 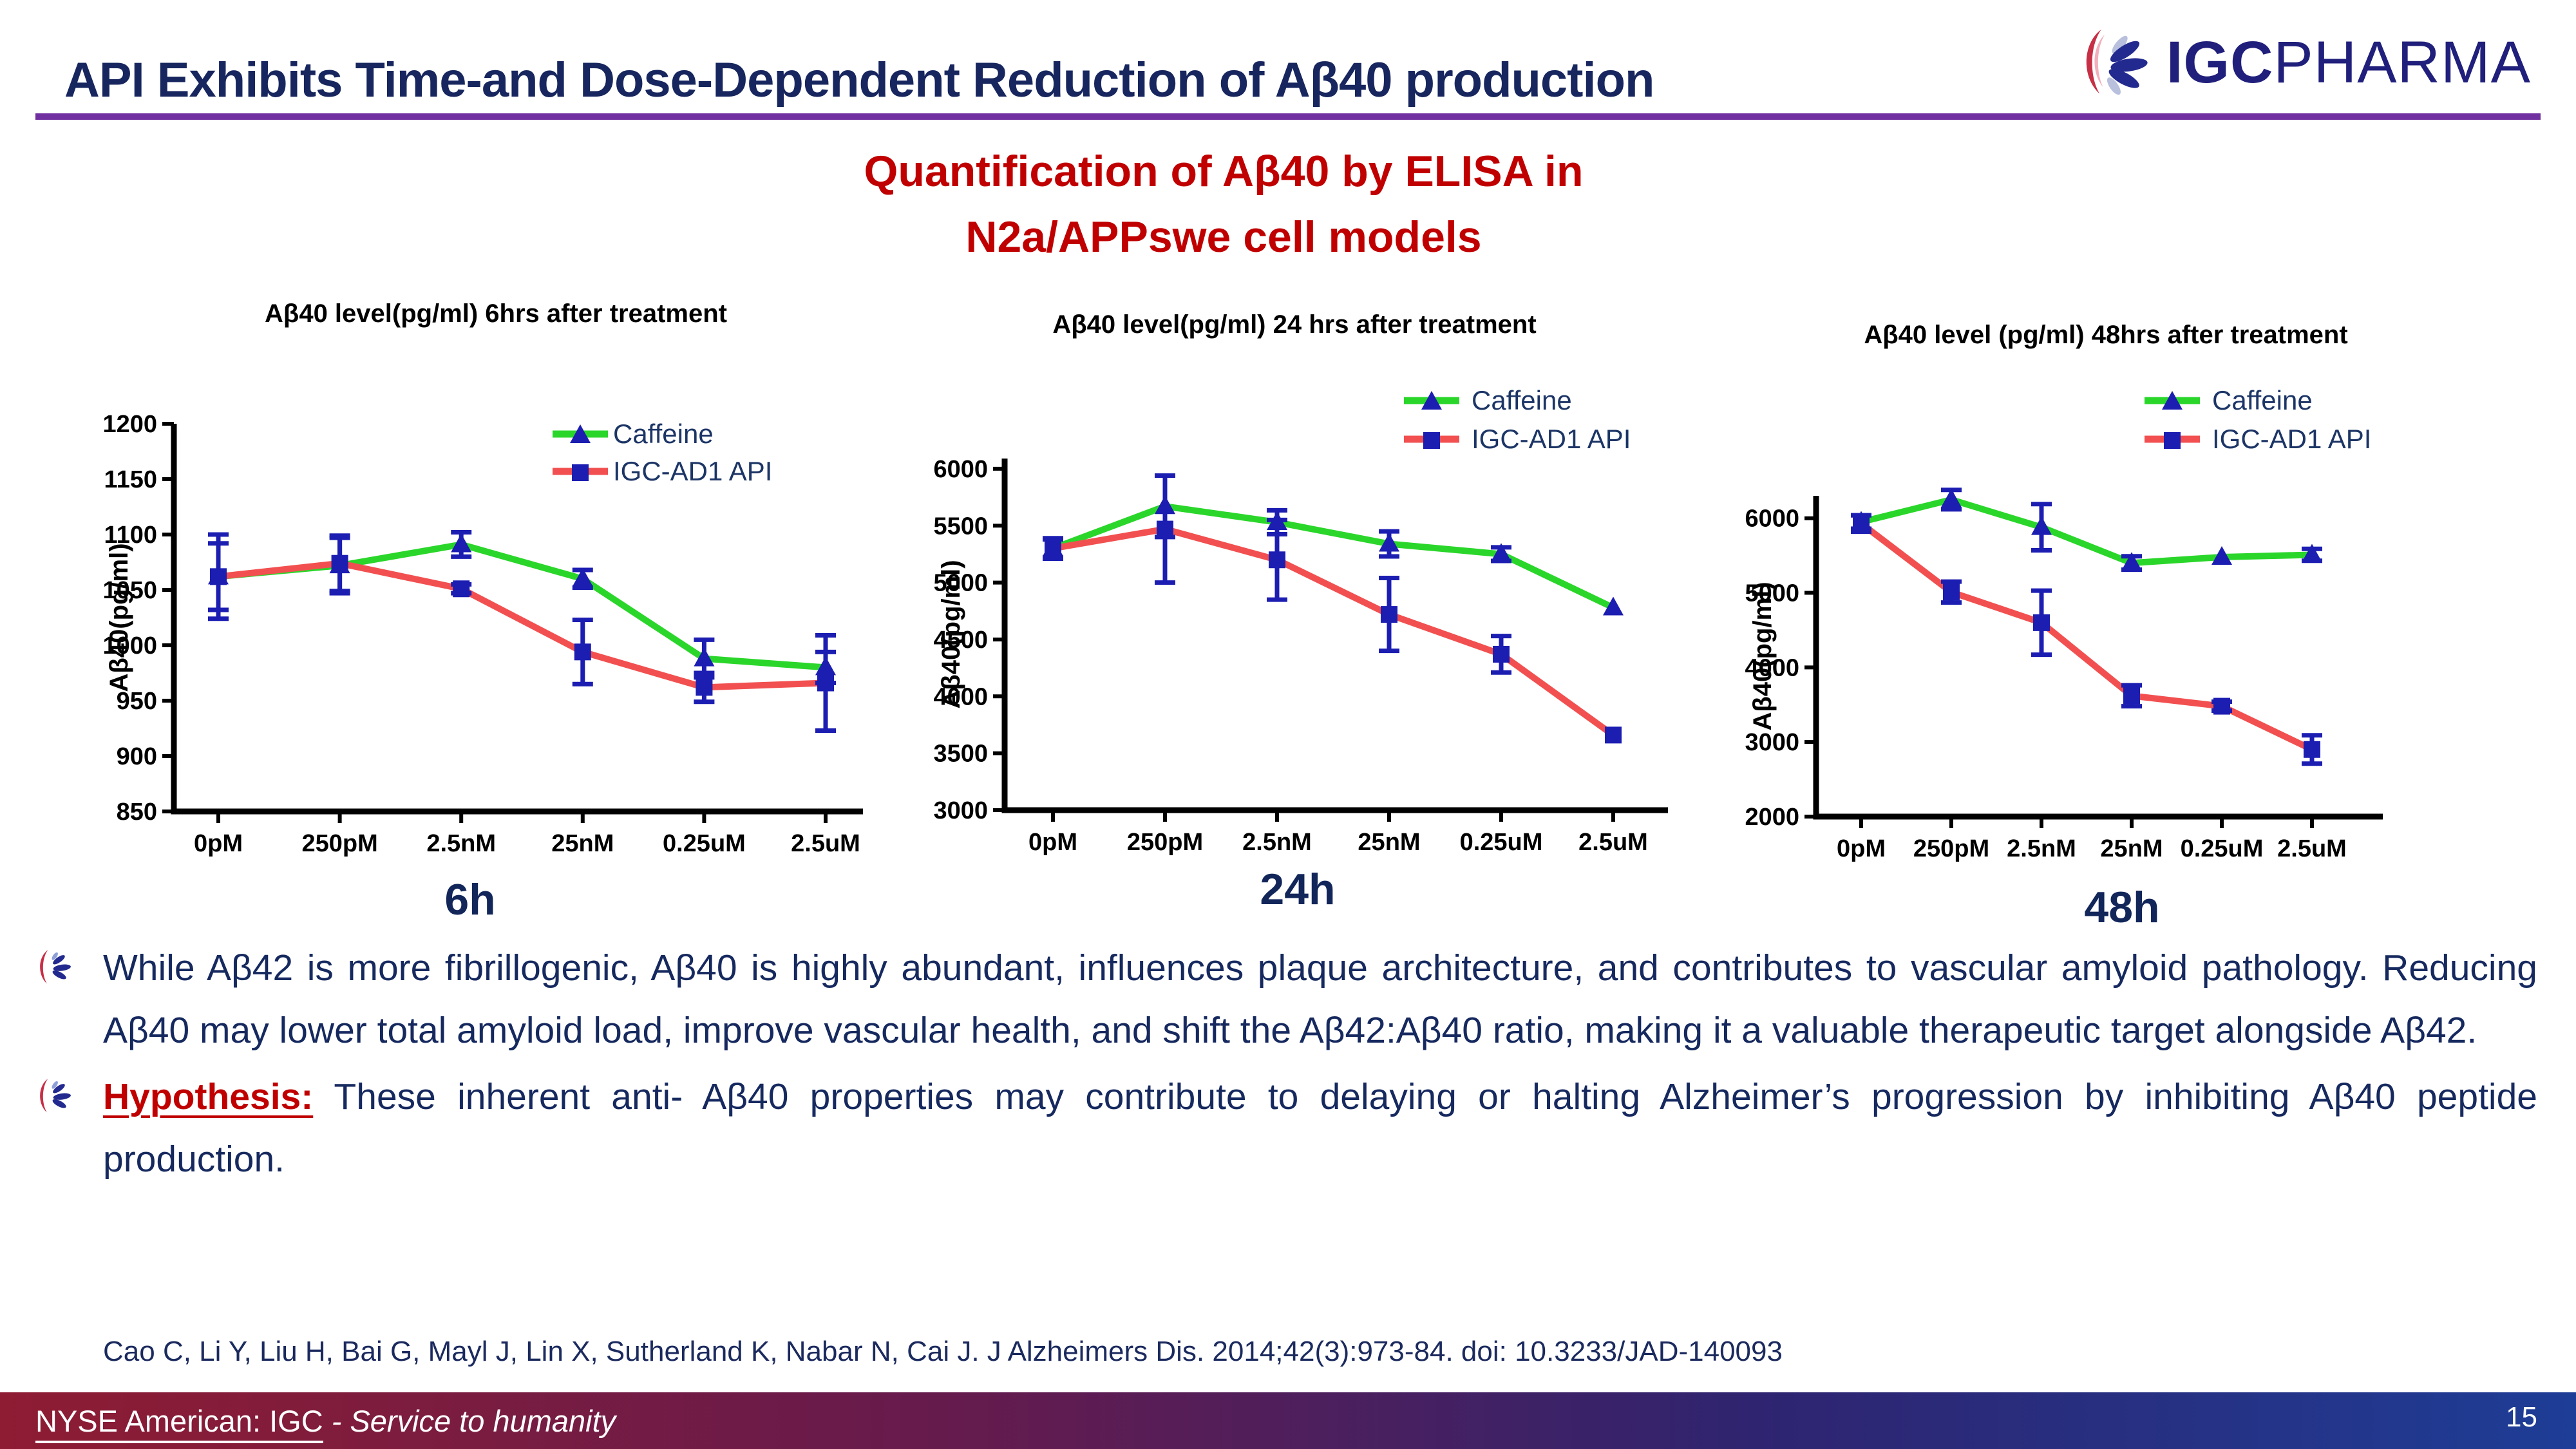 What do you see at coordinates (208, 1096) in the screenshot?
I see `hypothesis-label: Hypothesis:` at bounding box center [208, 1096].